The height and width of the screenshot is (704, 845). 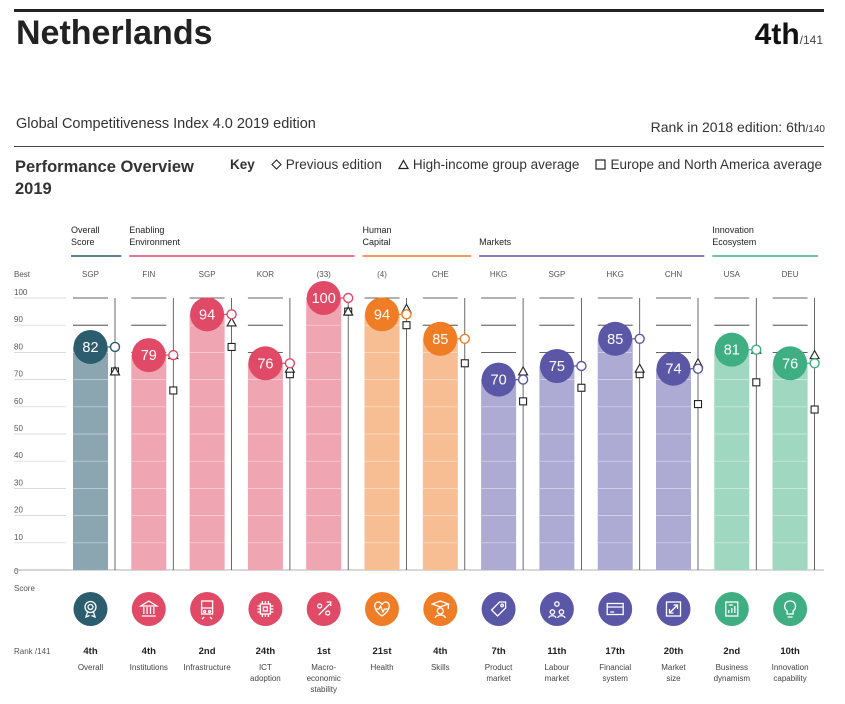 What do you see at coordinates (557, 367) in the screenshot?
I see `score-value: 75` at bounding box center [557, 367].